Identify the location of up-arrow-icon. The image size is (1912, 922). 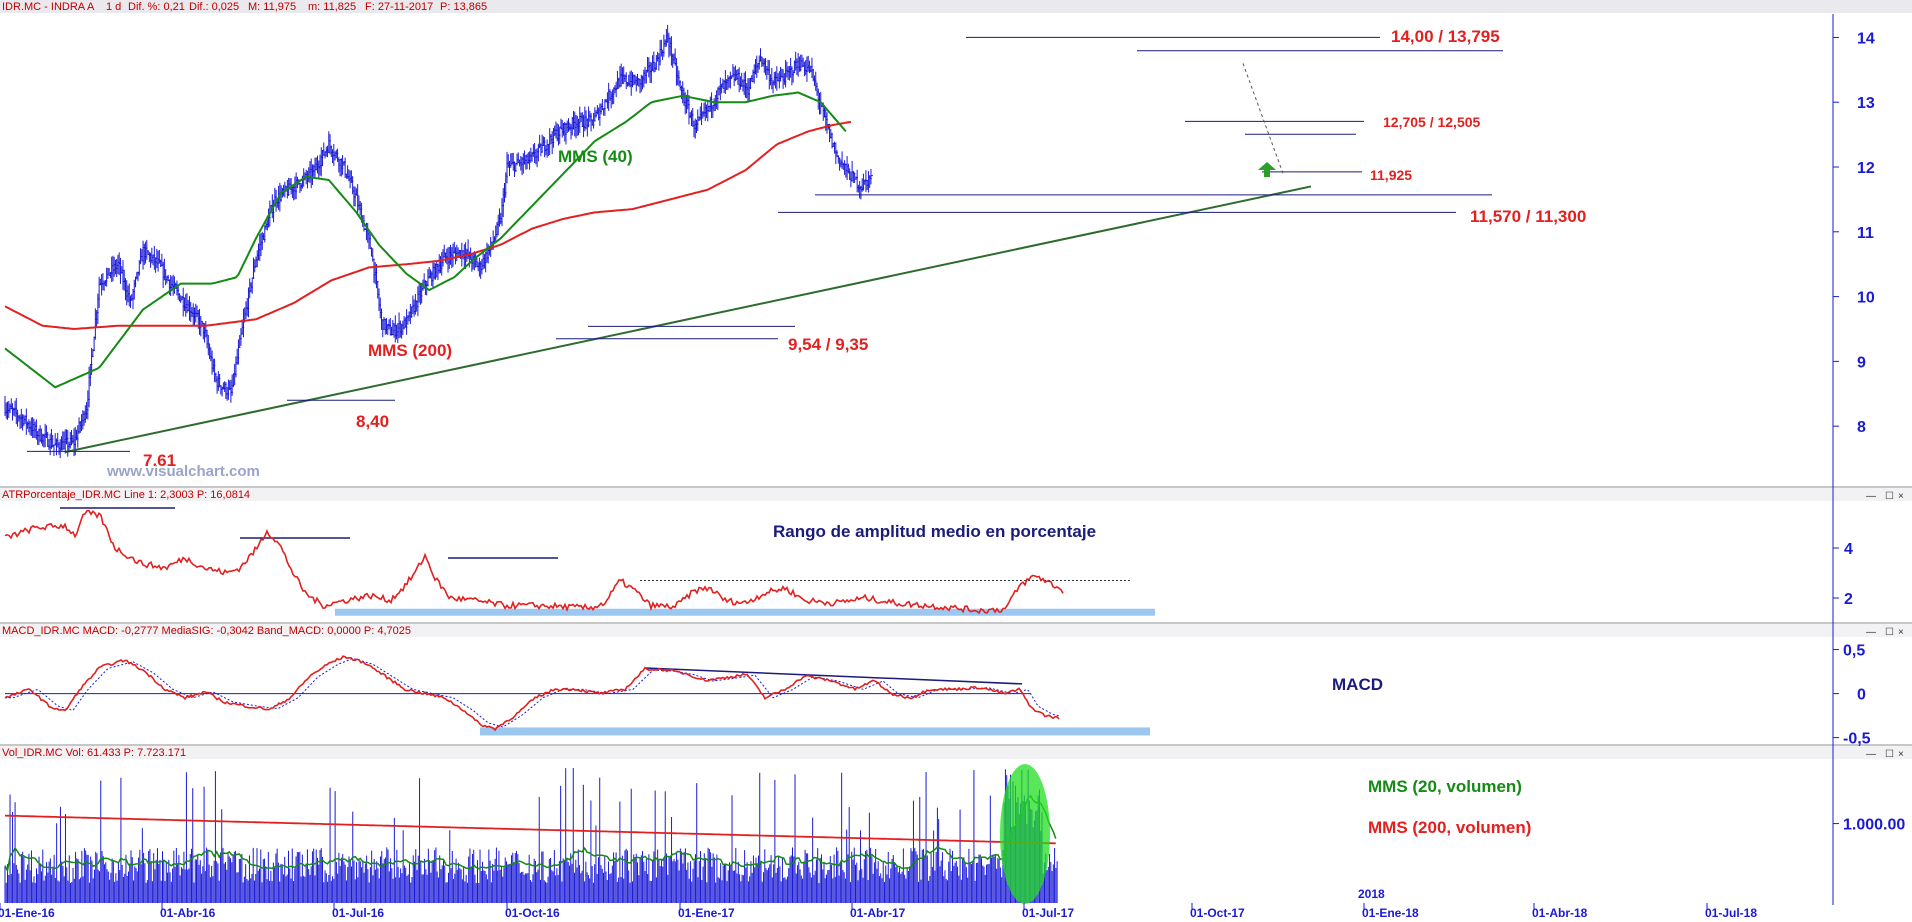
(1267, 169).